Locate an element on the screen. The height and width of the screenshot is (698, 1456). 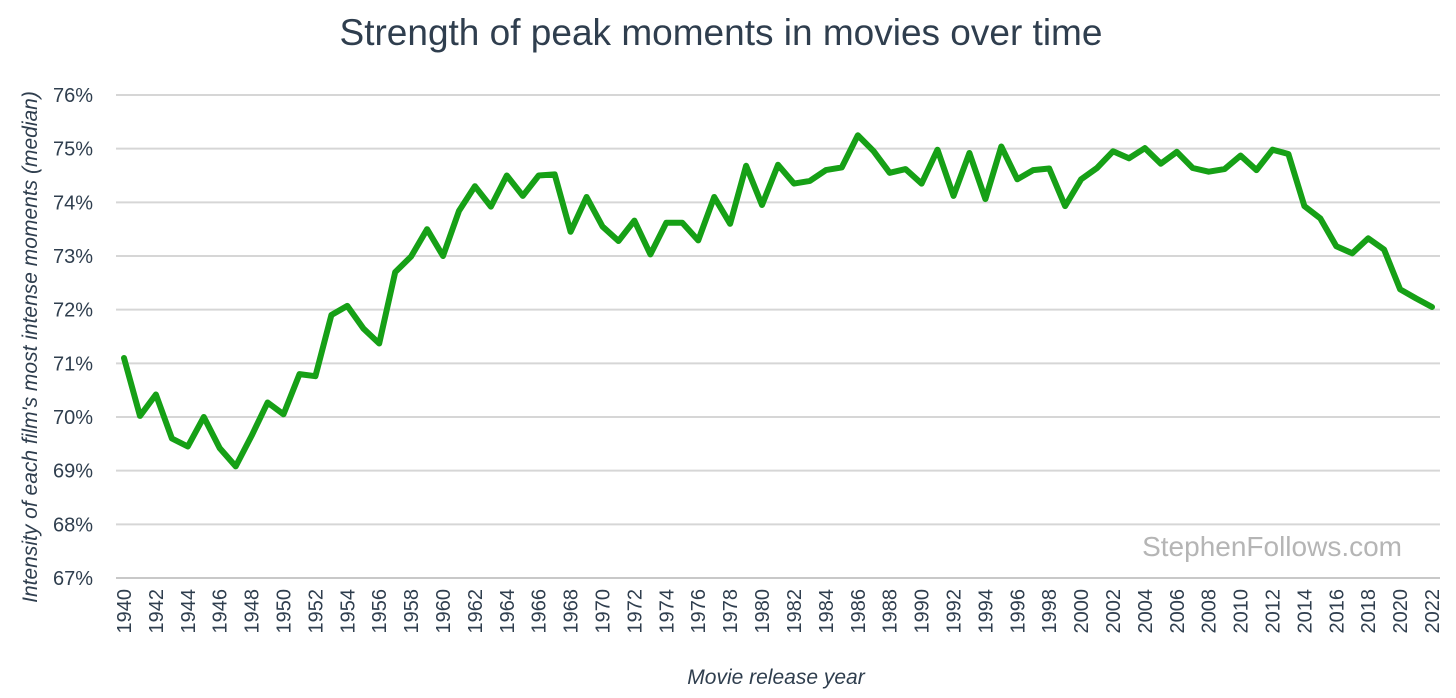
x-tick-label: 1992 is located at coordinates (954, 611).